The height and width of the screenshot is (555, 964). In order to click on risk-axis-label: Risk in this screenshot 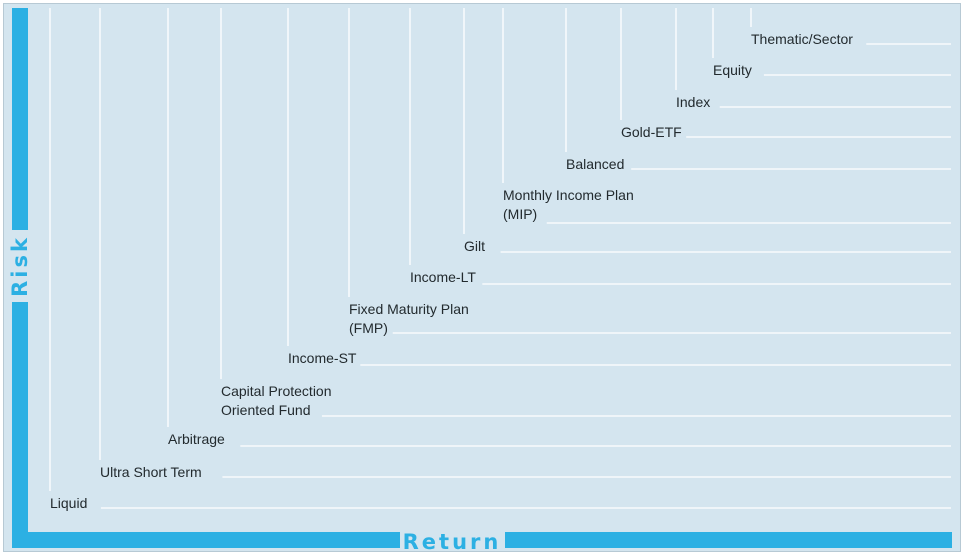, I will do `click(20, 266)`.